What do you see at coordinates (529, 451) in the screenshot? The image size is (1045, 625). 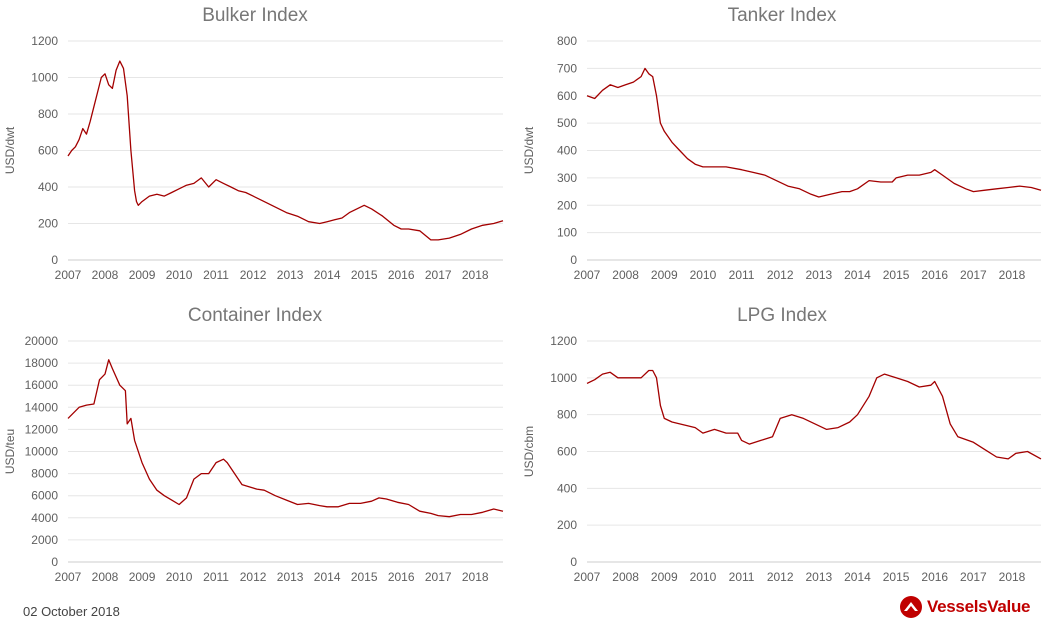 I see `y-axis-label: USD/cbm` at bounding box center [529, 451].